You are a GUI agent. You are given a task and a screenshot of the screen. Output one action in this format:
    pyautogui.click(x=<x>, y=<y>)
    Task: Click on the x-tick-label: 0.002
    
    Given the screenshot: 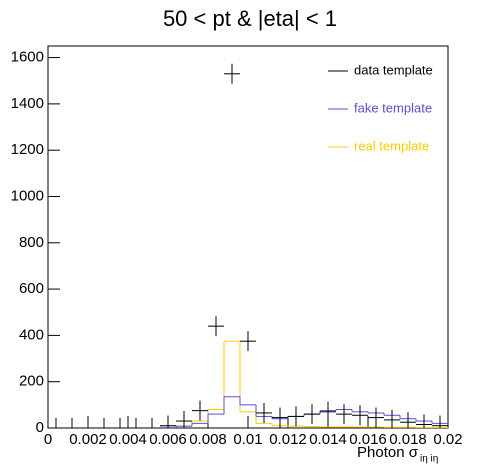 What is the action you would take?
    pyautogui.click(x=88, y=439)
    